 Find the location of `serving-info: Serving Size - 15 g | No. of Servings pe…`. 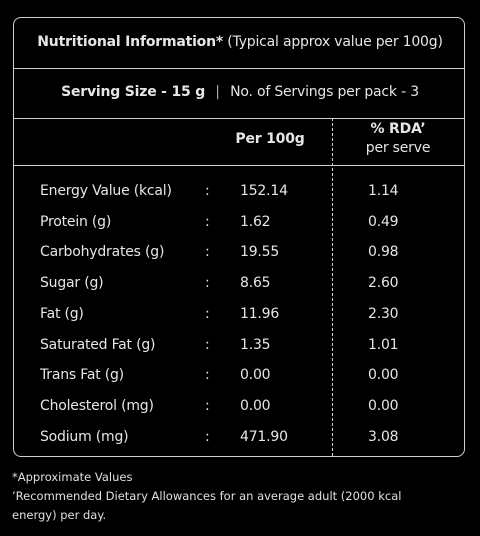

serving-info: Serving Size - 15 g | No. of Servings pe… is located at coordinates (240, 92).